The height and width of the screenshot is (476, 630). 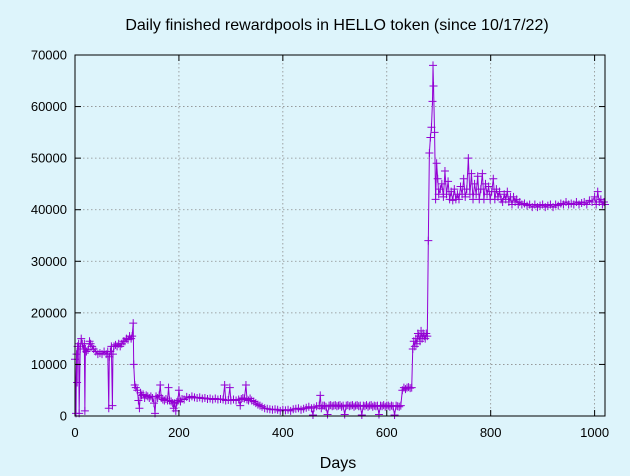 What do you see at coordinates (49, 106) in the screenshot?
I see `y-tick-label: 60000` at bounding box center [49, 106].